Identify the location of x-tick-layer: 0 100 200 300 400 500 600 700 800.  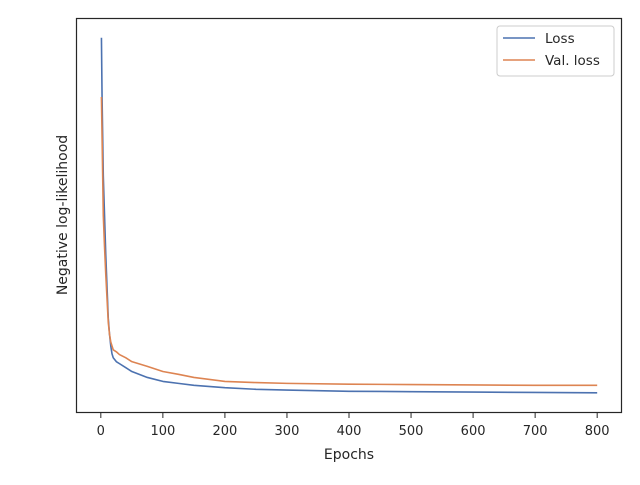
(353, 426).